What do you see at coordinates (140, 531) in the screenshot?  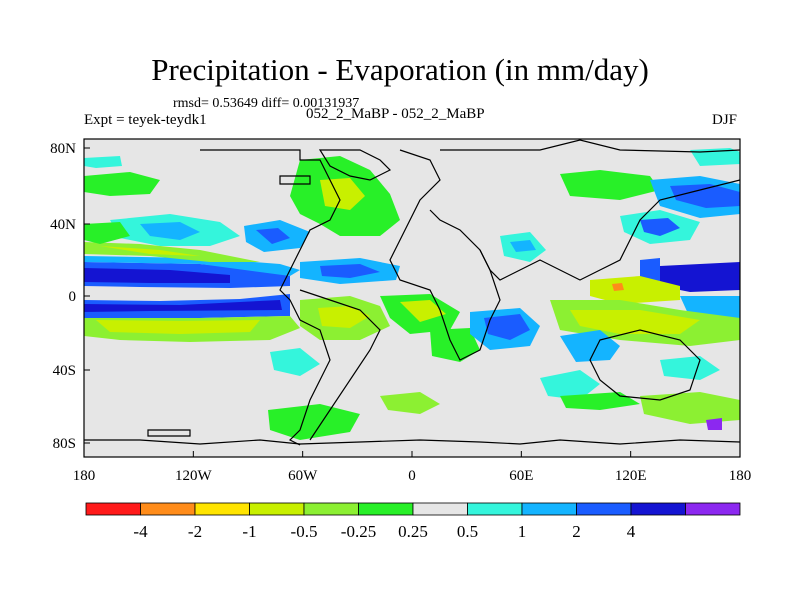 I see `colorbar-label: -4` at bounding box center [140, 531].